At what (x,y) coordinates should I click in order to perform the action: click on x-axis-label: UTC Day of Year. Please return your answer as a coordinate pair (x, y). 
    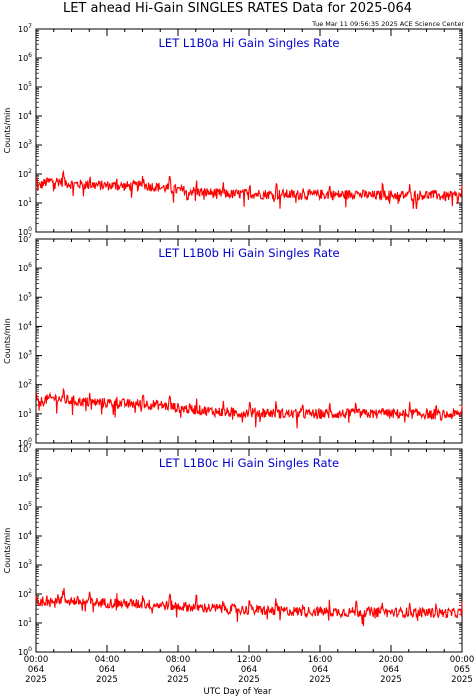
    Looking at the image, I should click on (237, 692).